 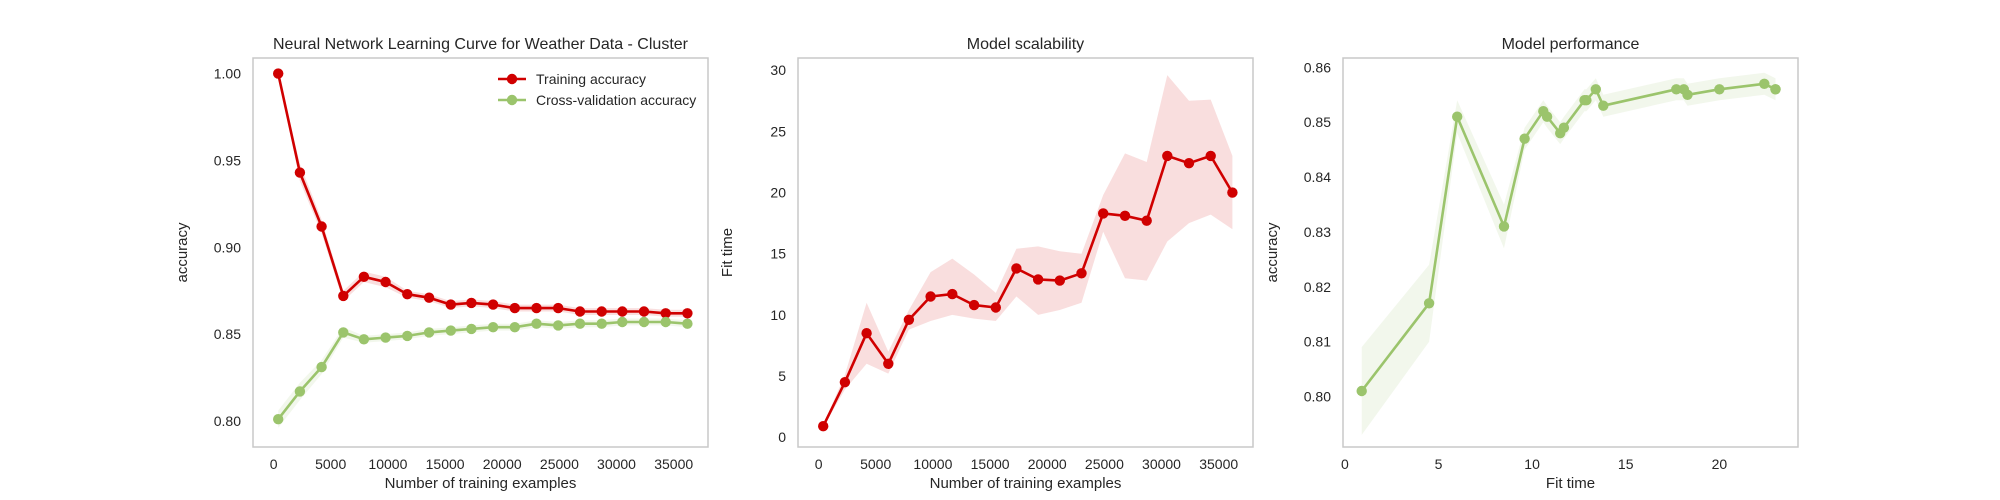 I want to click on legend-label: Cross-validation accuracy, so click(x=616, y=100).